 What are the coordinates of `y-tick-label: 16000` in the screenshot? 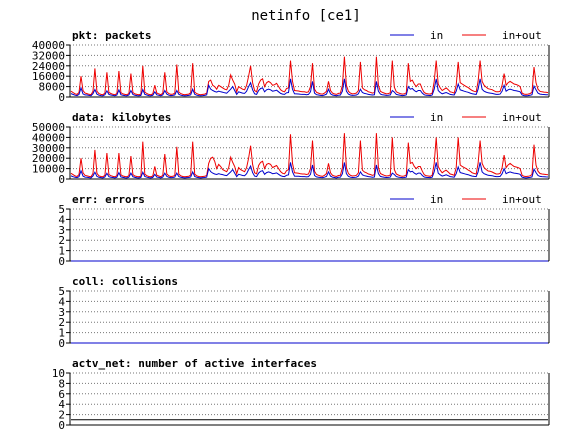 It's located at (48, 76).